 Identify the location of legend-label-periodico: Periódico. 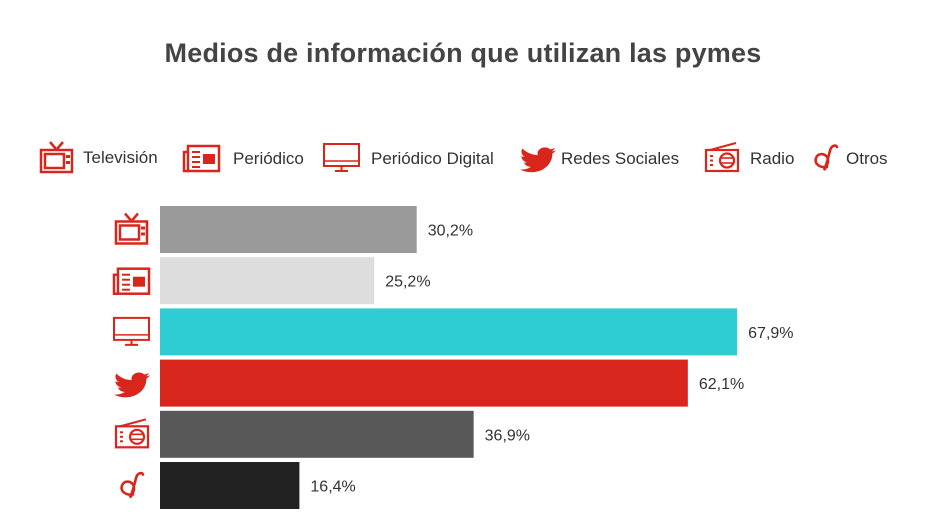
(268, 158).